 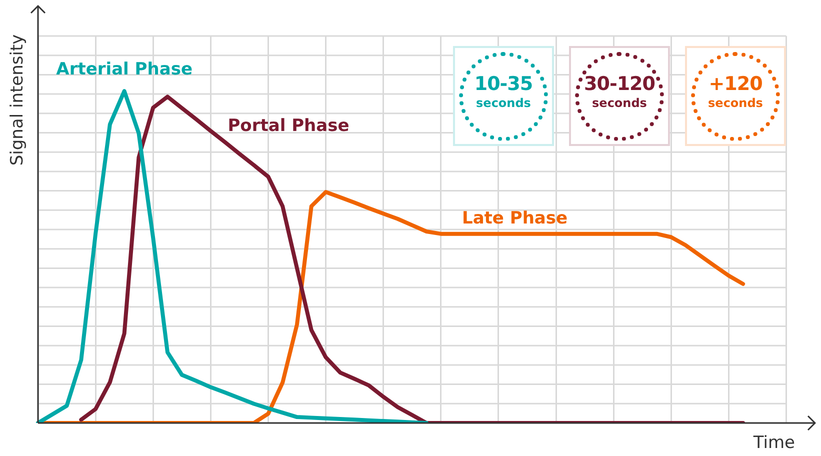 I want to click on x-axis-title: Time, so click(x=773, y=442).